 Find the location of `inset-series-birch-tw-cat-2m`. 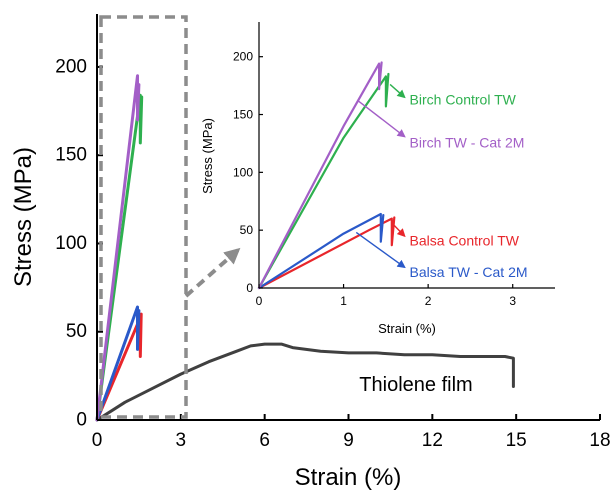

inset-series-birch-tw-cat-2m is located at coordinates (320, 175).